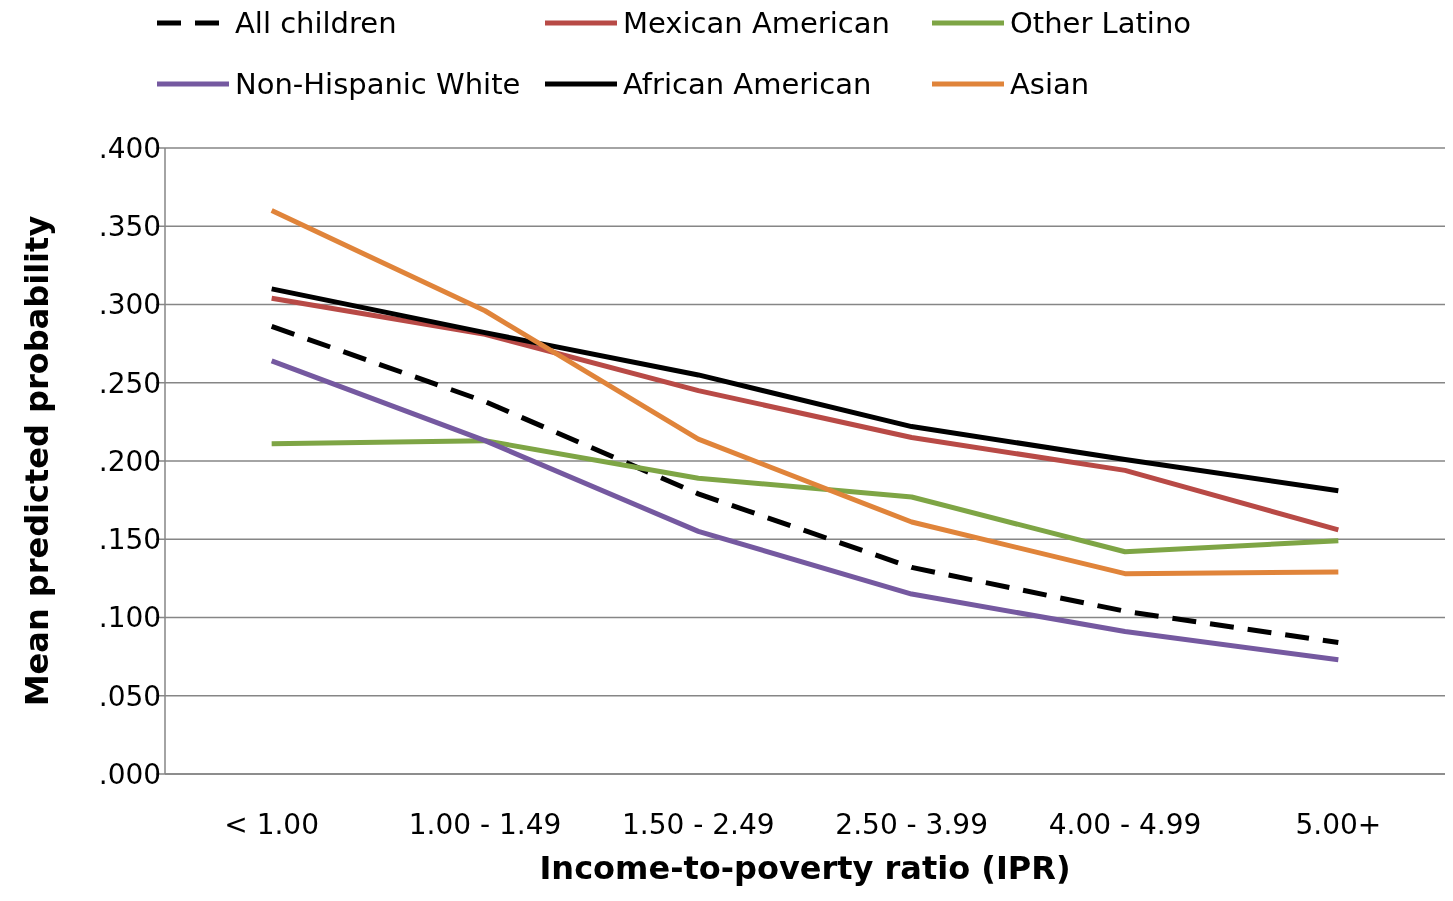 The width and height of the screenshot is (1453, 901). Describe the element at coordinates (130, 774) in the screenshot. I see `y-tick-label: .000` at that location.